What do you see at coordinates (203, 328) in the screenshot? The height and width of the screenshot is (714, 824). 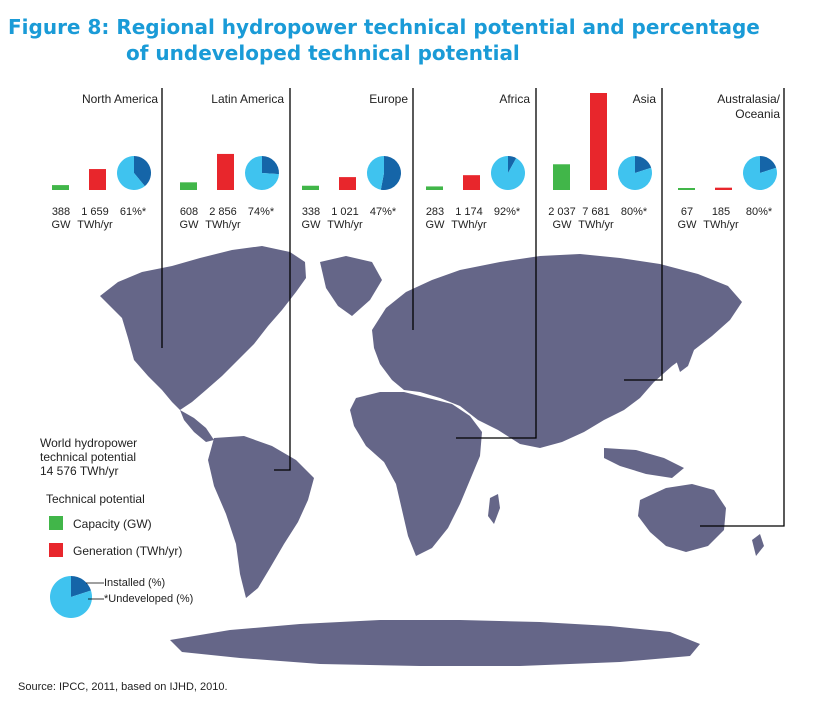 I see `map-north-america` at bounding box center [203, 328].